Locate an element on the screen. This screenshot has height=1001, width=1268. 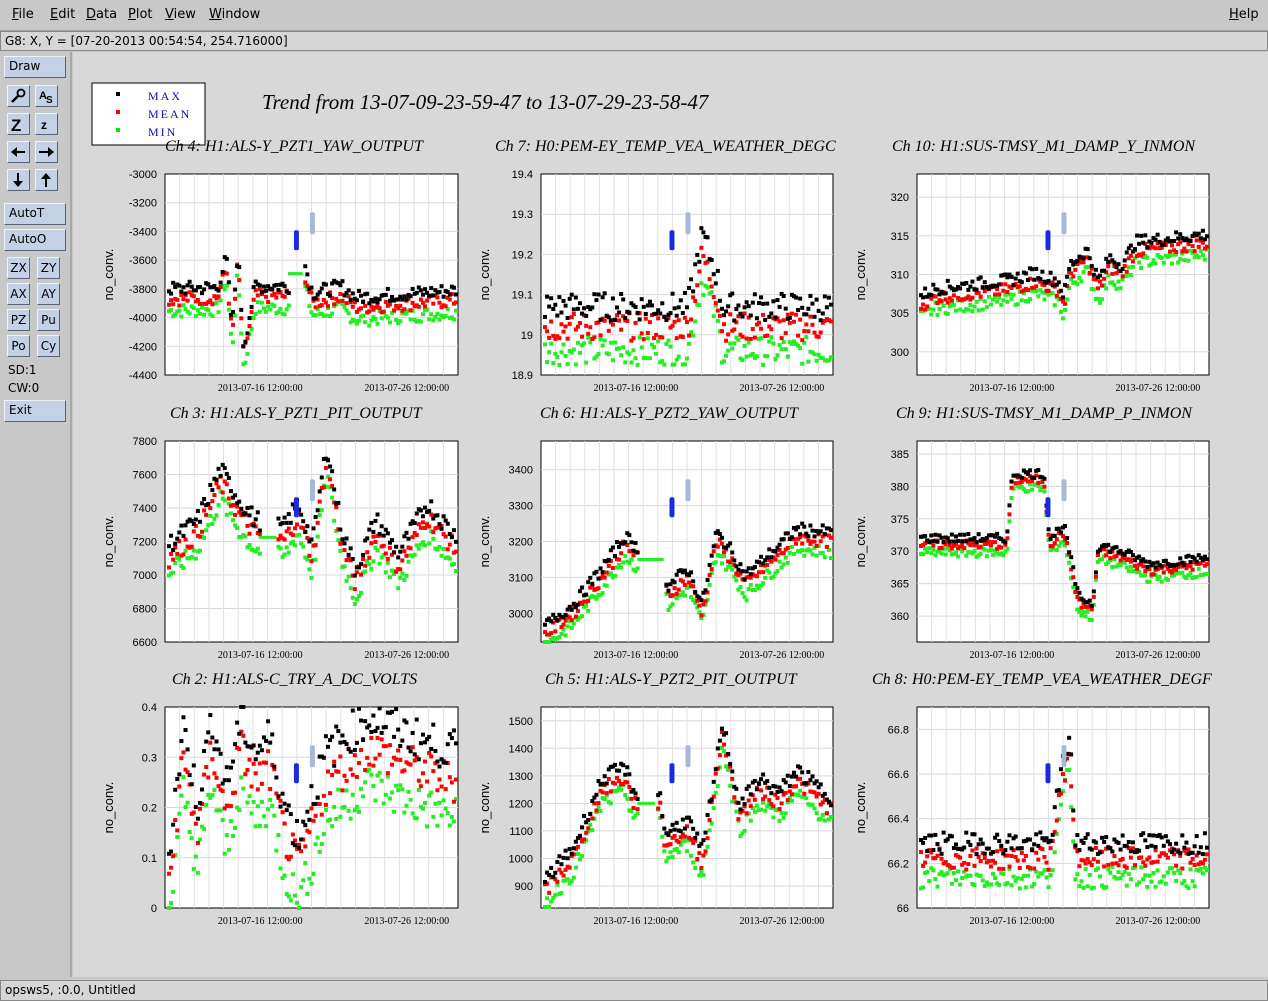
magnify-button is located at coordinates (18, 96).